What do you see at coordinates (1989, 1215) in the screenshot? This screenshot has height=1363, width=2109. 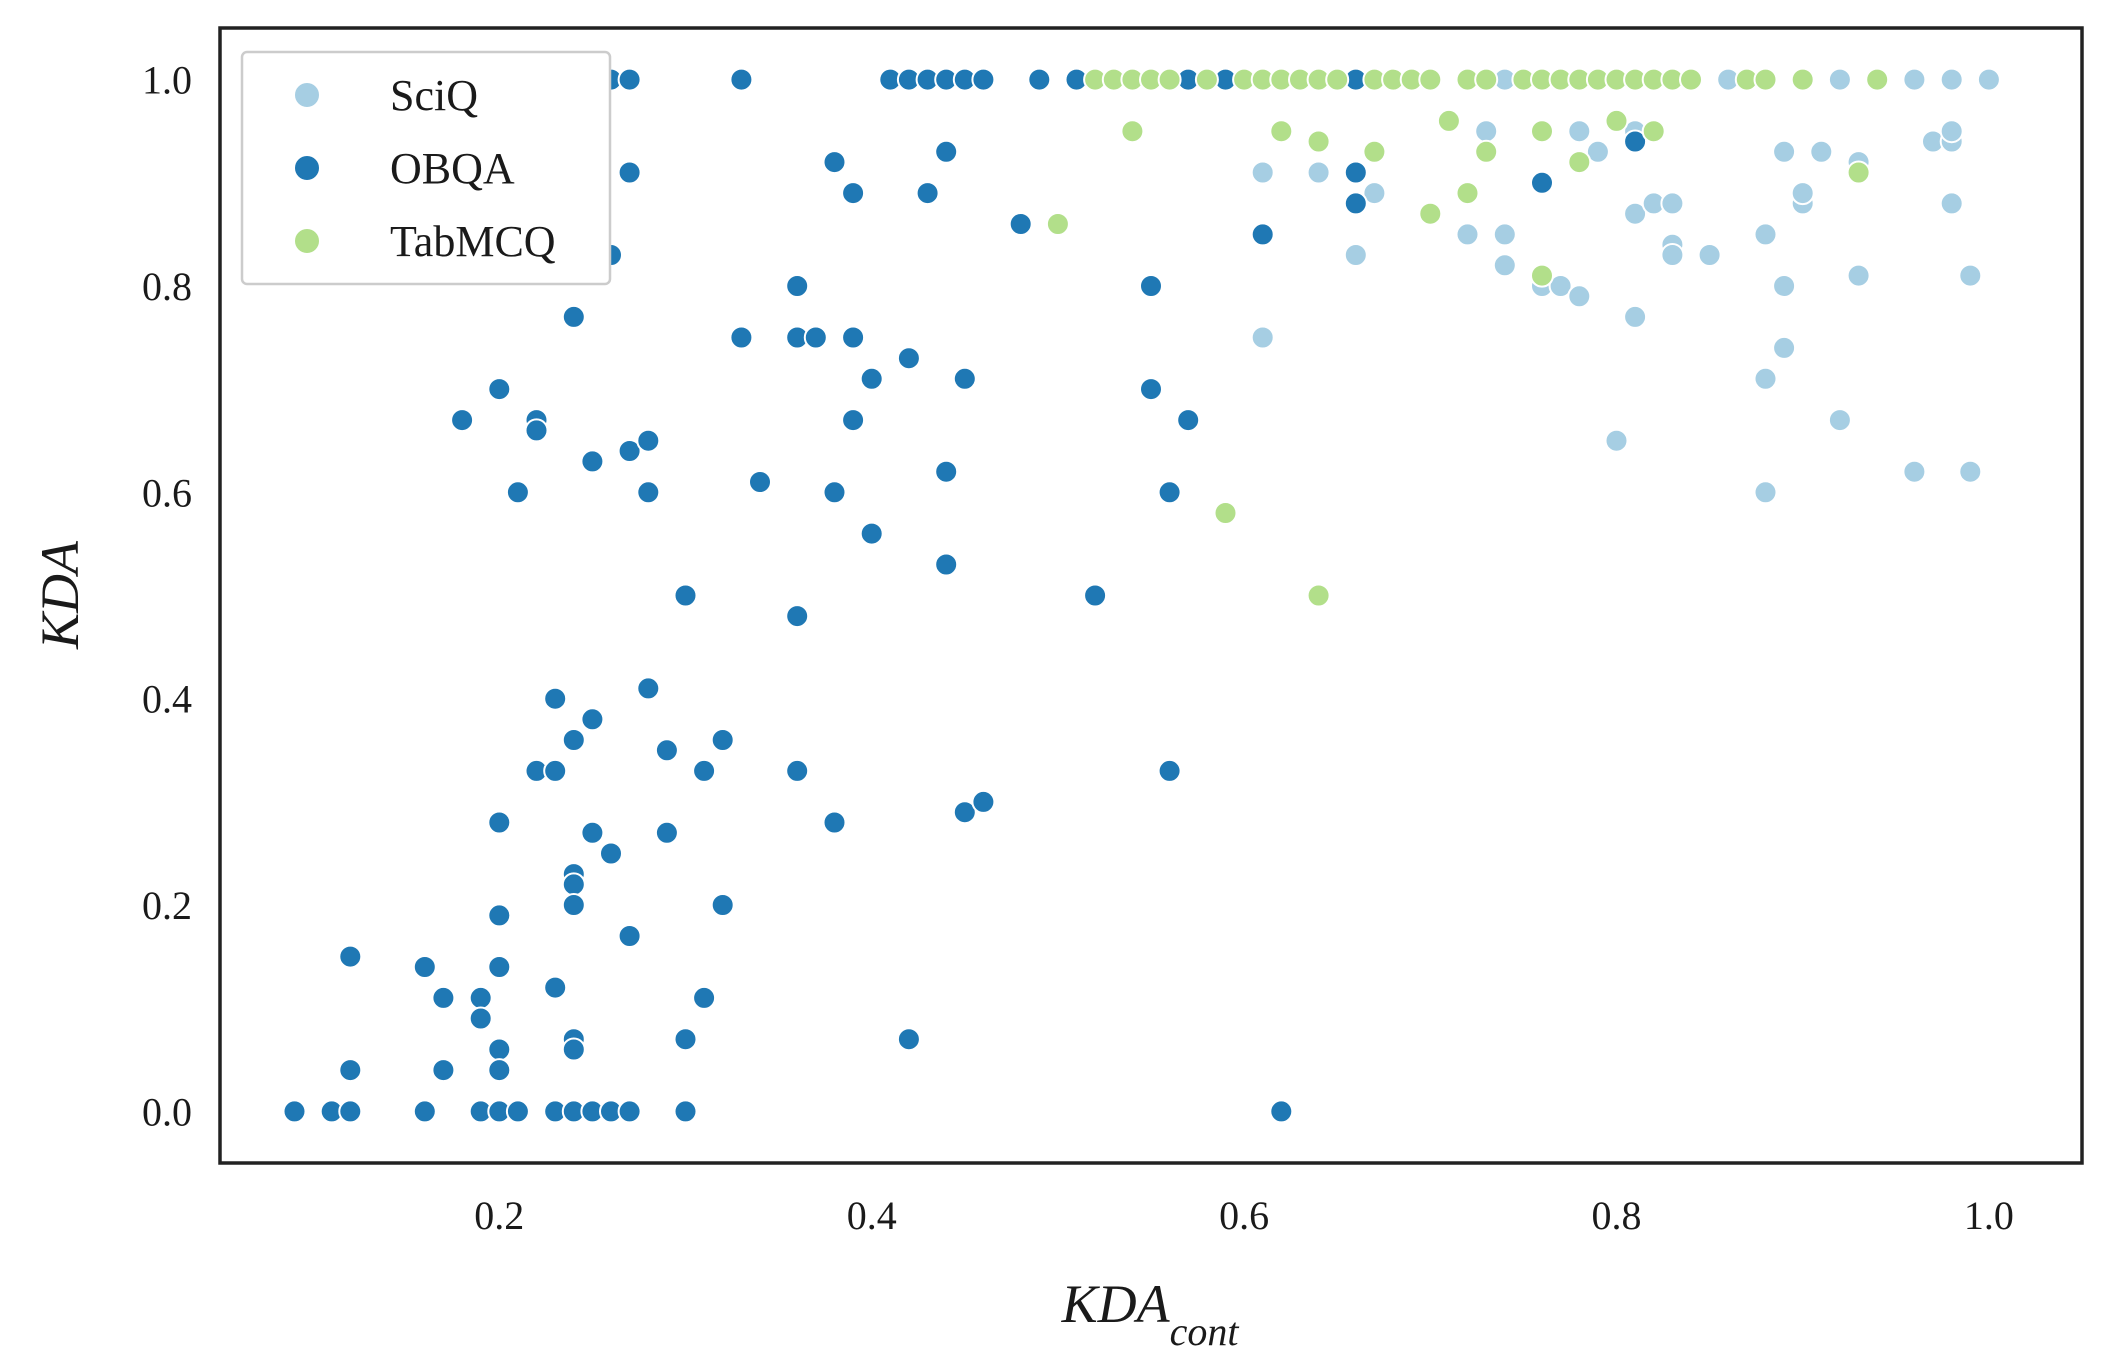 I see `x-tick-label: 1.0` at bounding box center [1989, 1215].